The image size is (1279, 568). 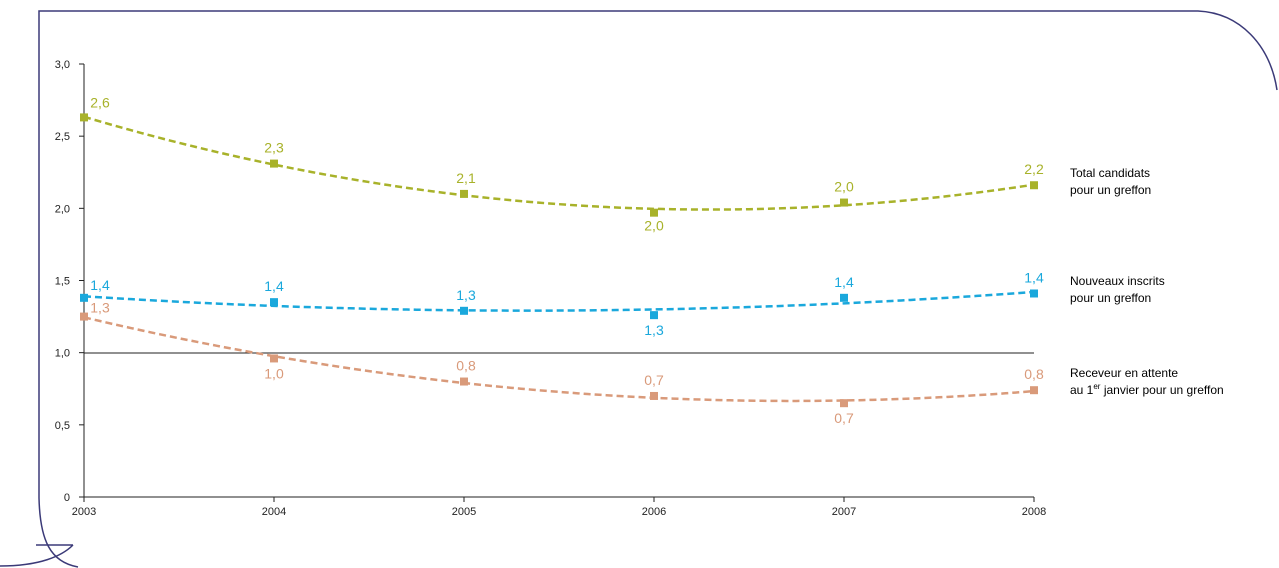 I want to click on legend-nouveaux-line2: pour un greffon, so click(x=1110, y=298).